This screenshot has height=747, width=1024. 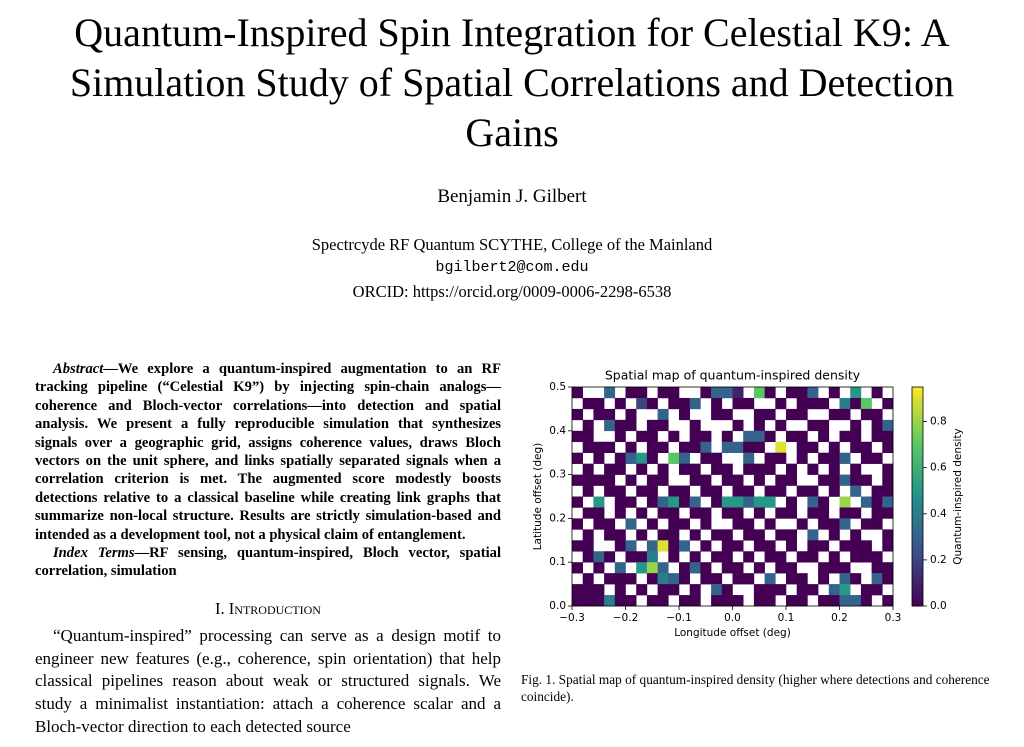 I want to click on colorbar-tick-label: 0.2, so click(x=938, y=560).